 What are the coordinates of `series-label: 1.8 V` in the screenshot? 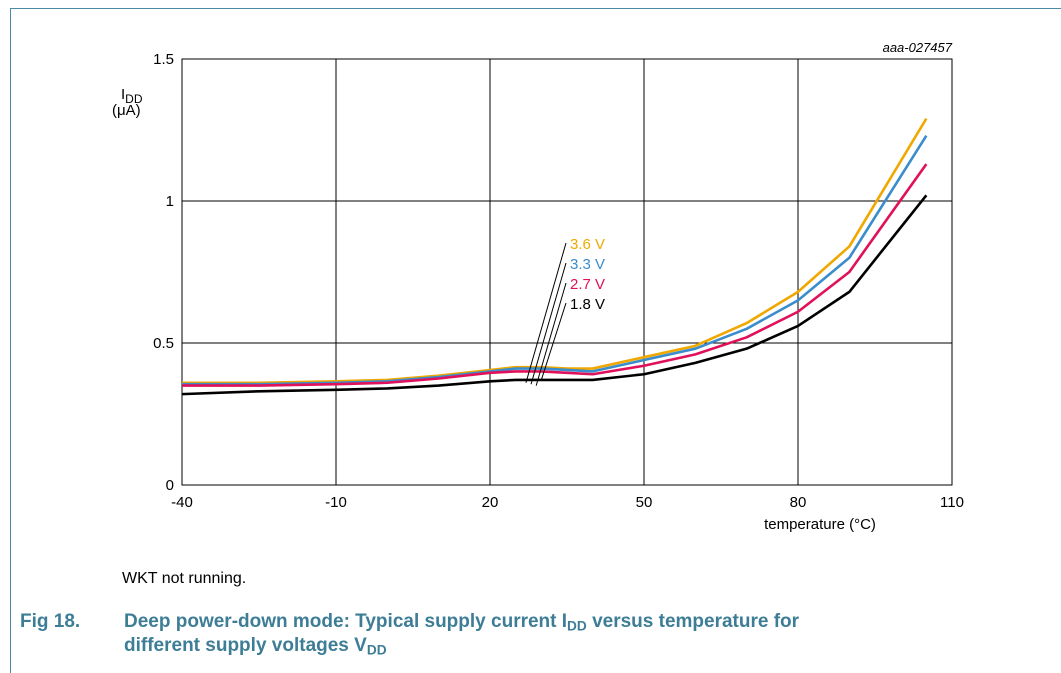 It's located at (587, 304).